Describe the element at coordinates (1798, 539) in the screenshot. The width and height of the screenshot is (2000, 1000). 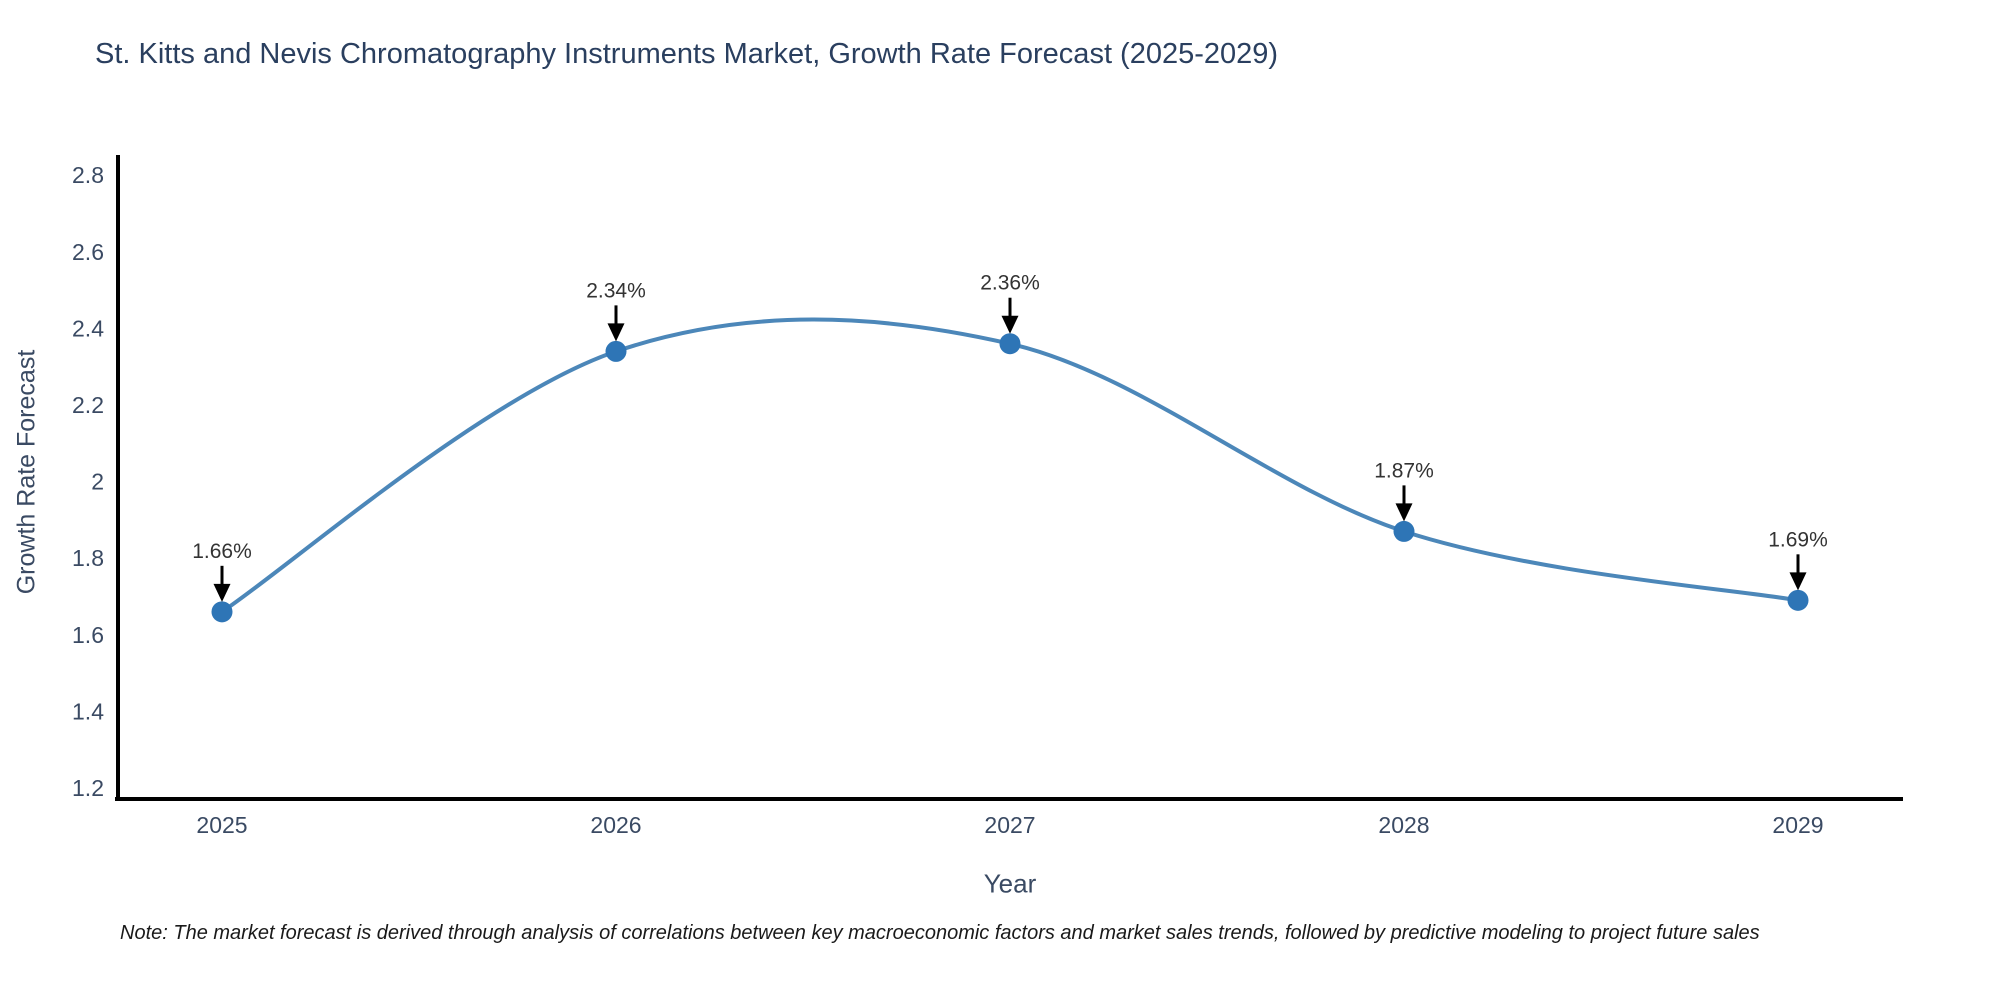
I see `annotation-label: 1.69%` at that location.